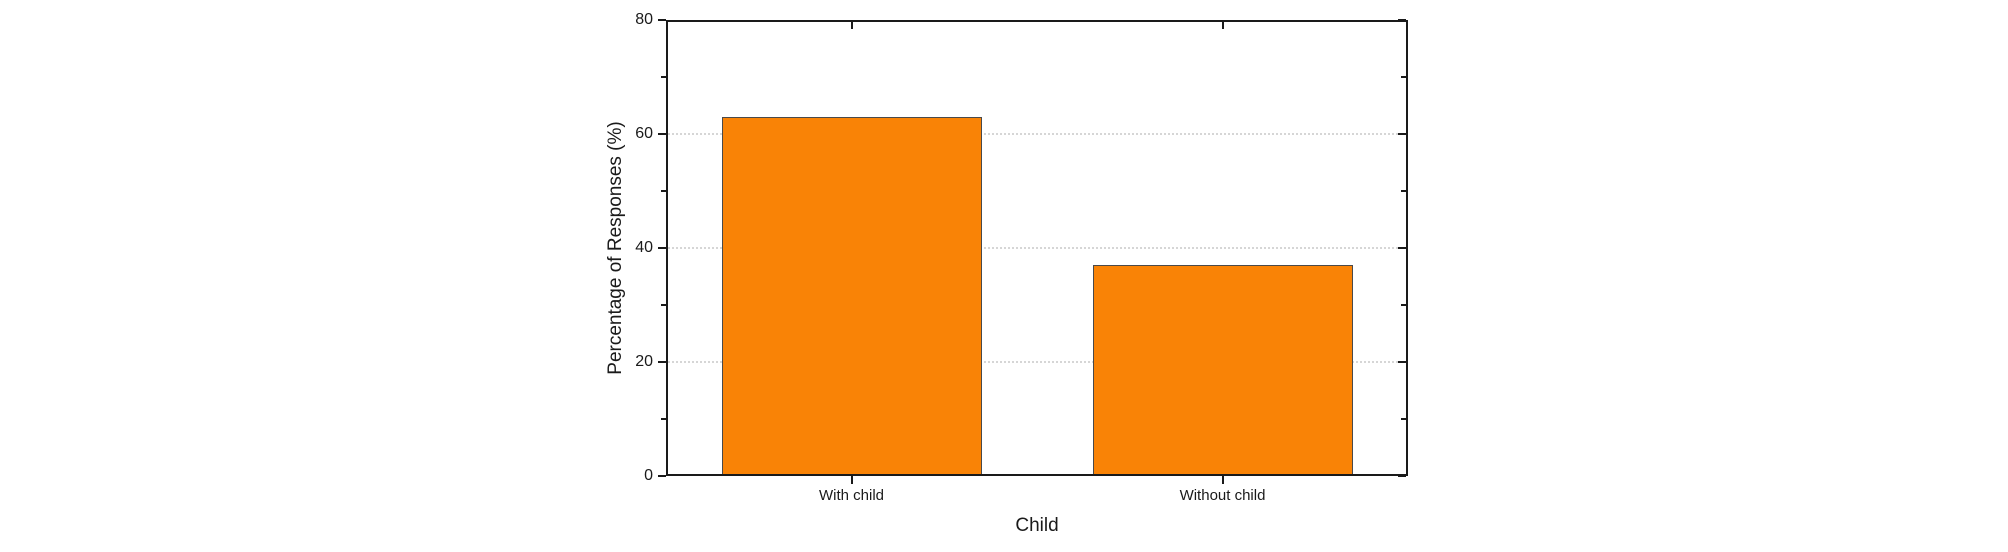 The image size is (2008, 552). I want to click on y-tick-label-0: 0, so click(648, 475).